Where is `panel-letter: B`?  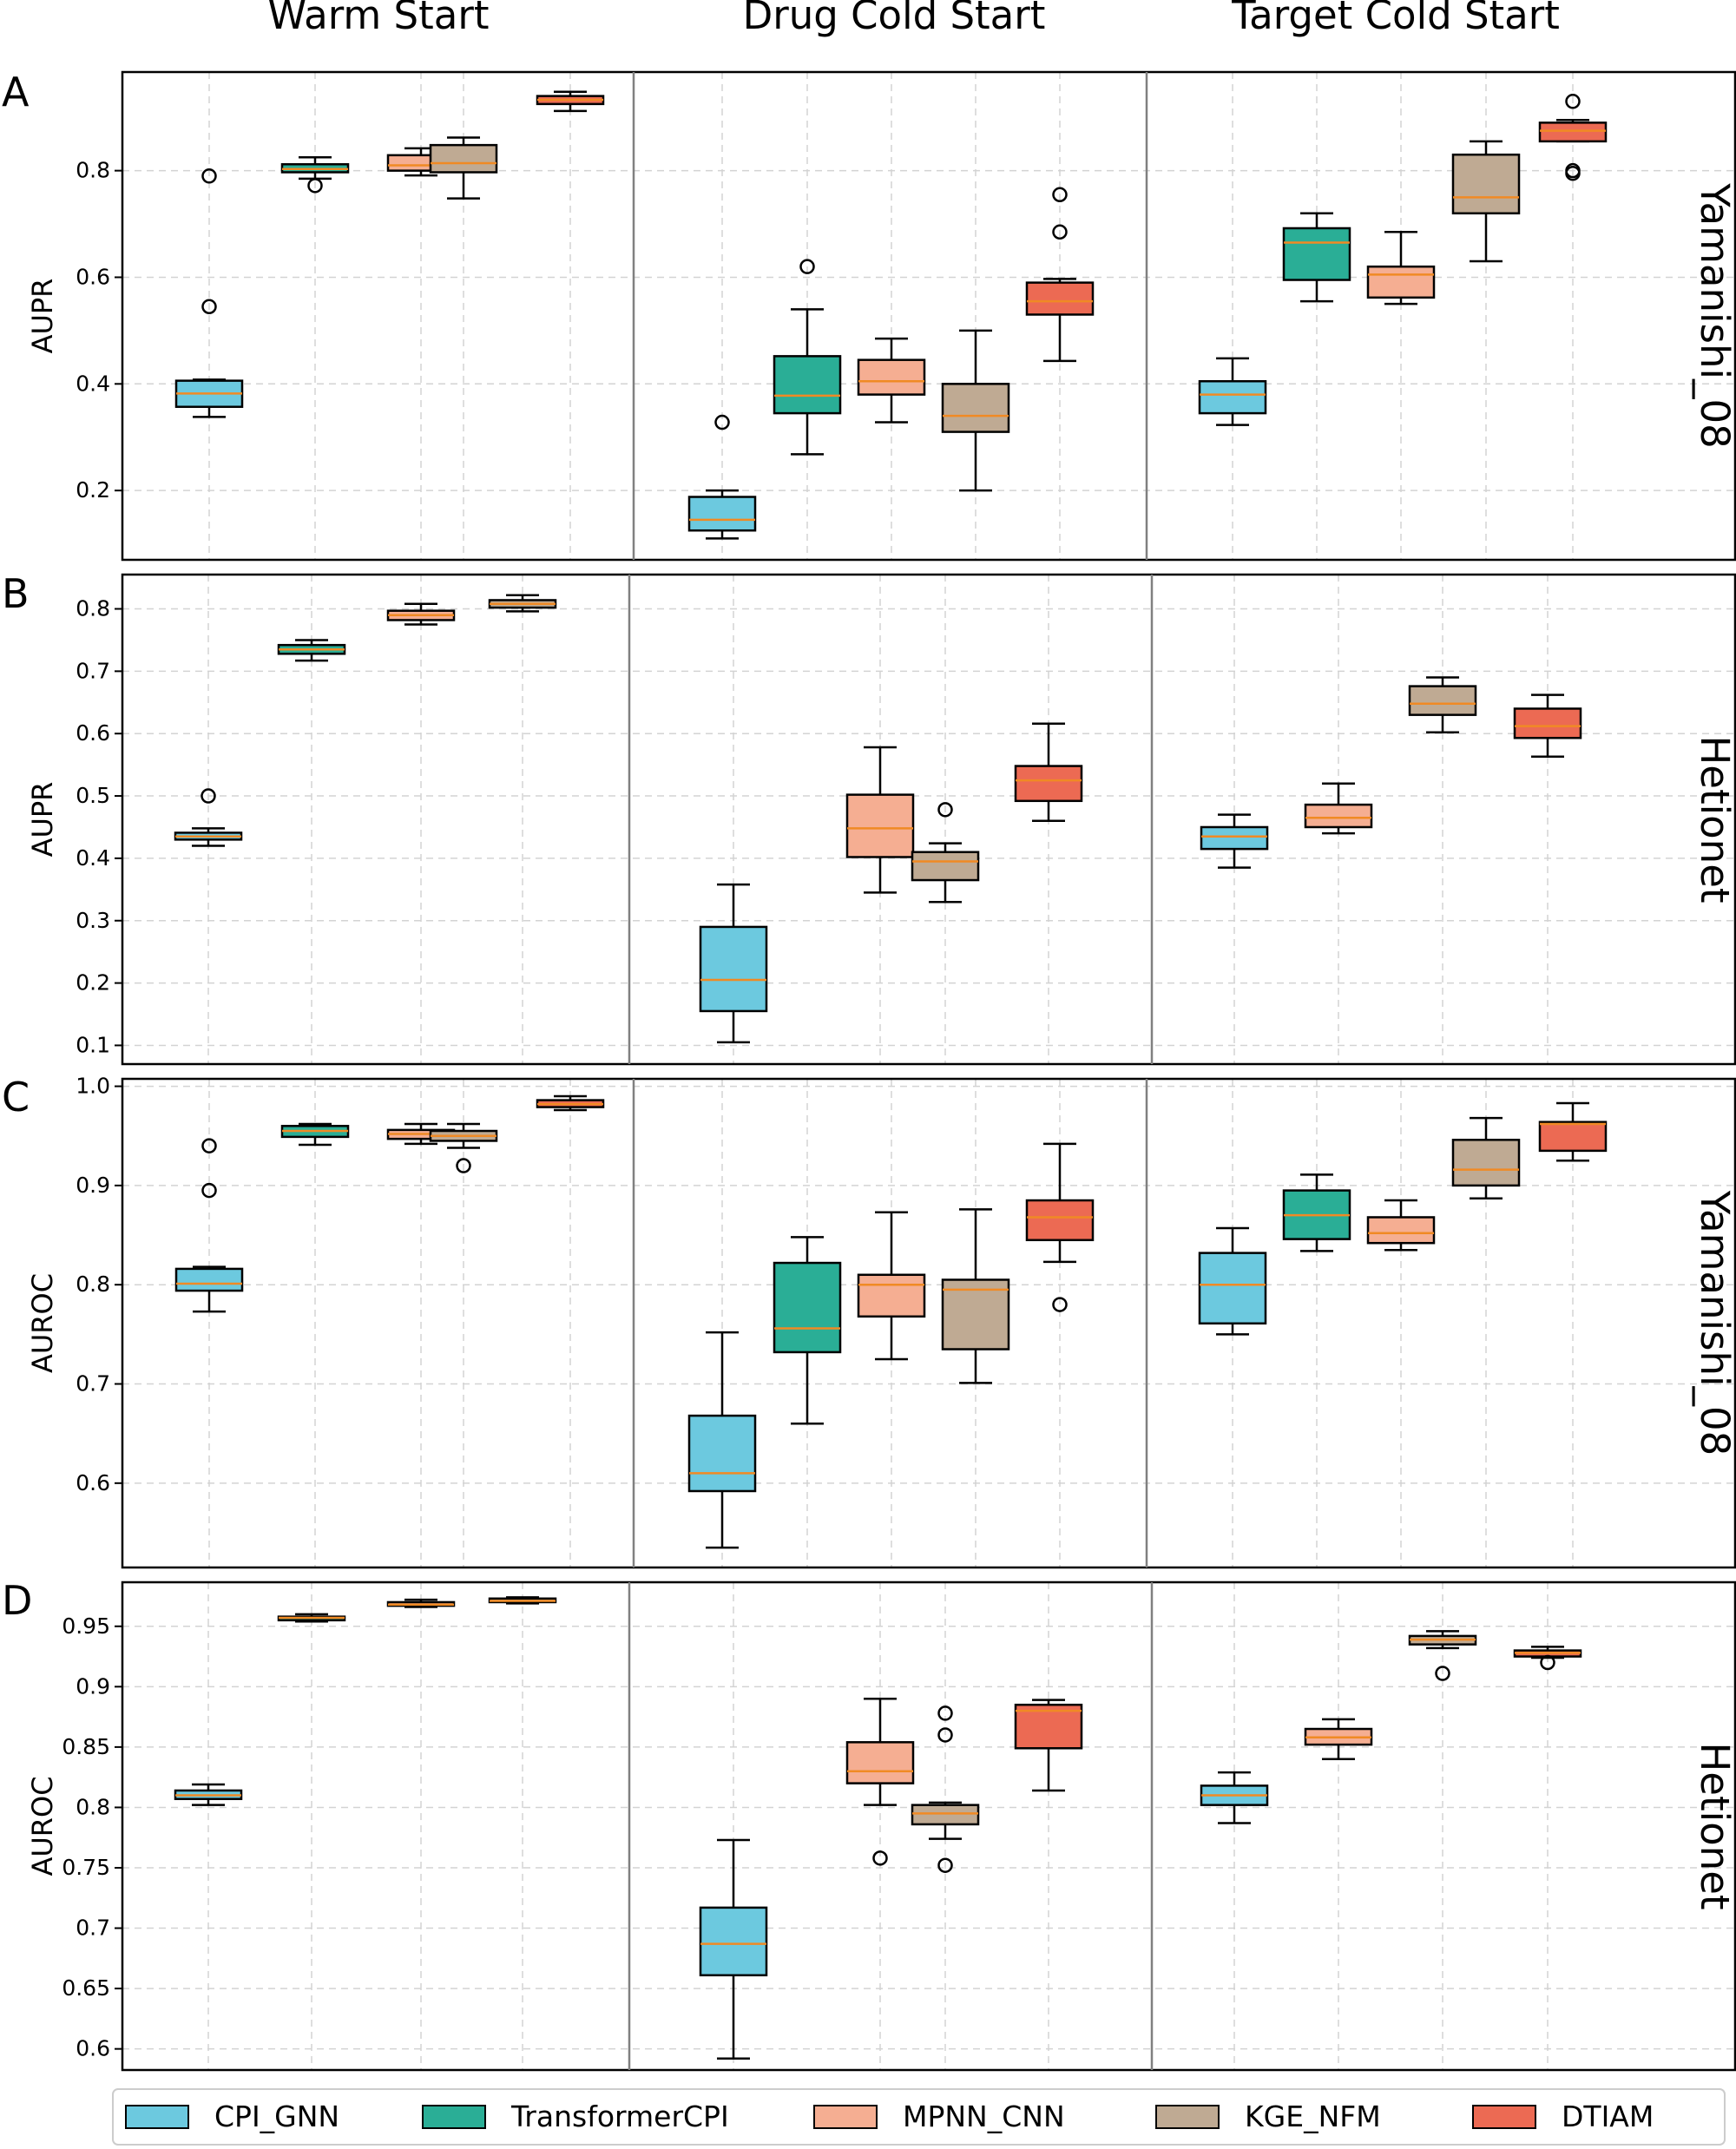 panel-letter: B is located at coordinates (16, 593).